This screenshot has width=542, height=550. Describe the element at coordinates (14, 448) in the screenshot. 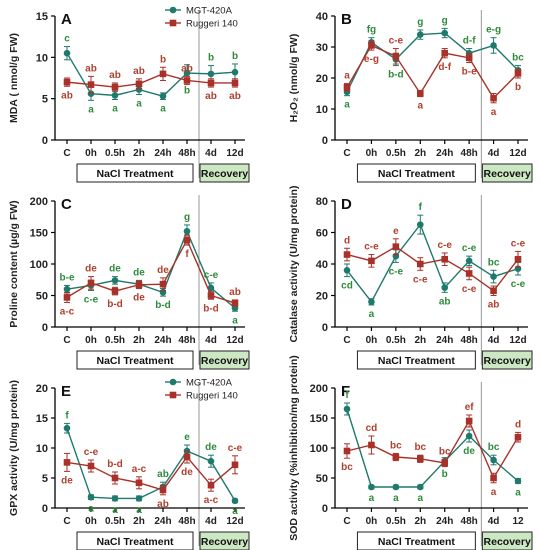

I see `y-axis-title: GPX activity (U/mg protein)` at that location.